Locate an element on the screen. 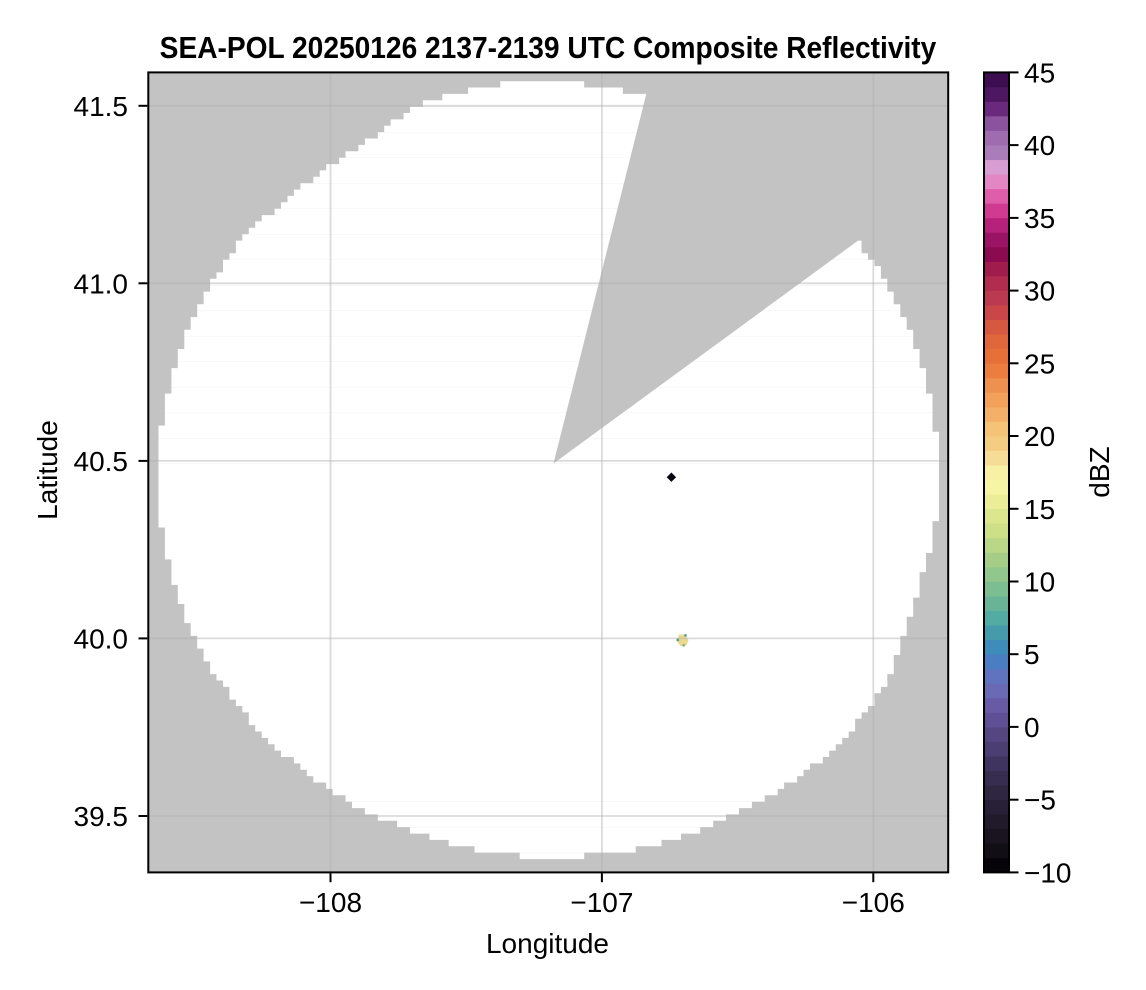 This screenshot has height=990, width=1146. svg-text: 5 is located at coordinates (1032, 654).